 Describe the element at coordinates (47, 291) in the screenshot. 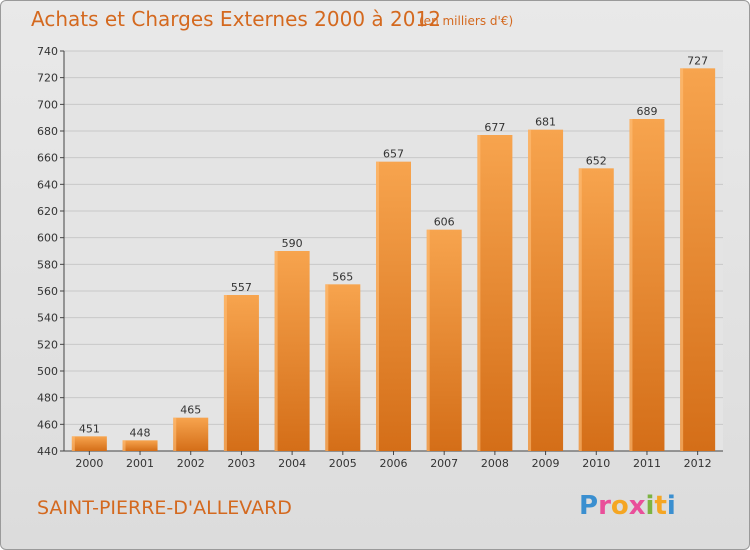

I see `y-tick-label: 560` at that location.